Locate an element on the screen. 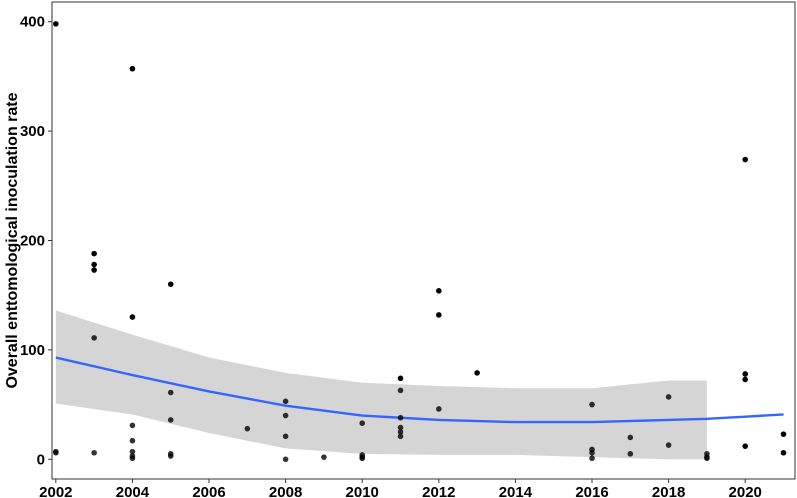  x-tick-label: 2016 is located at coordinates (591, 491).